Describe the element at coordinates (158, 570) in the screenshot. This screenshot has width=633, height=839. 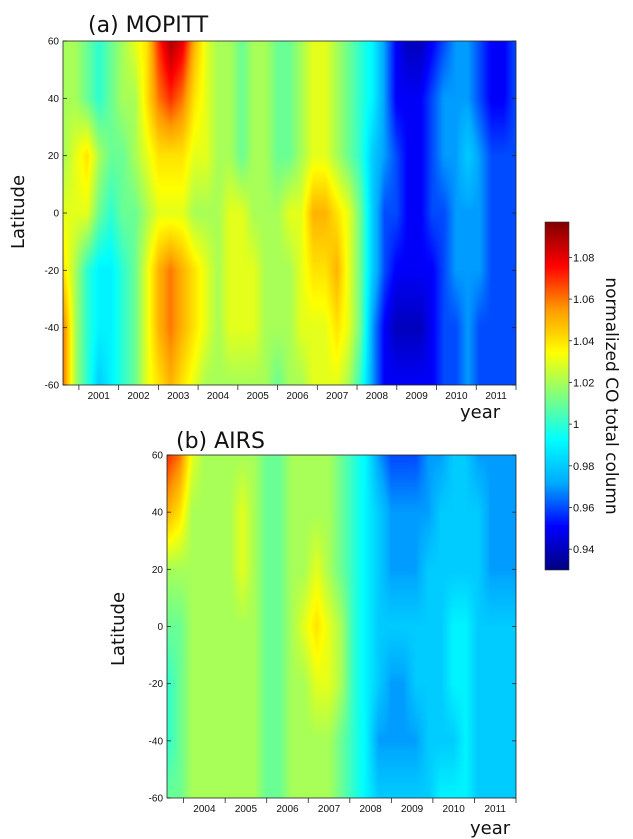
I see `y-tick-label-airs: 20` at that location.